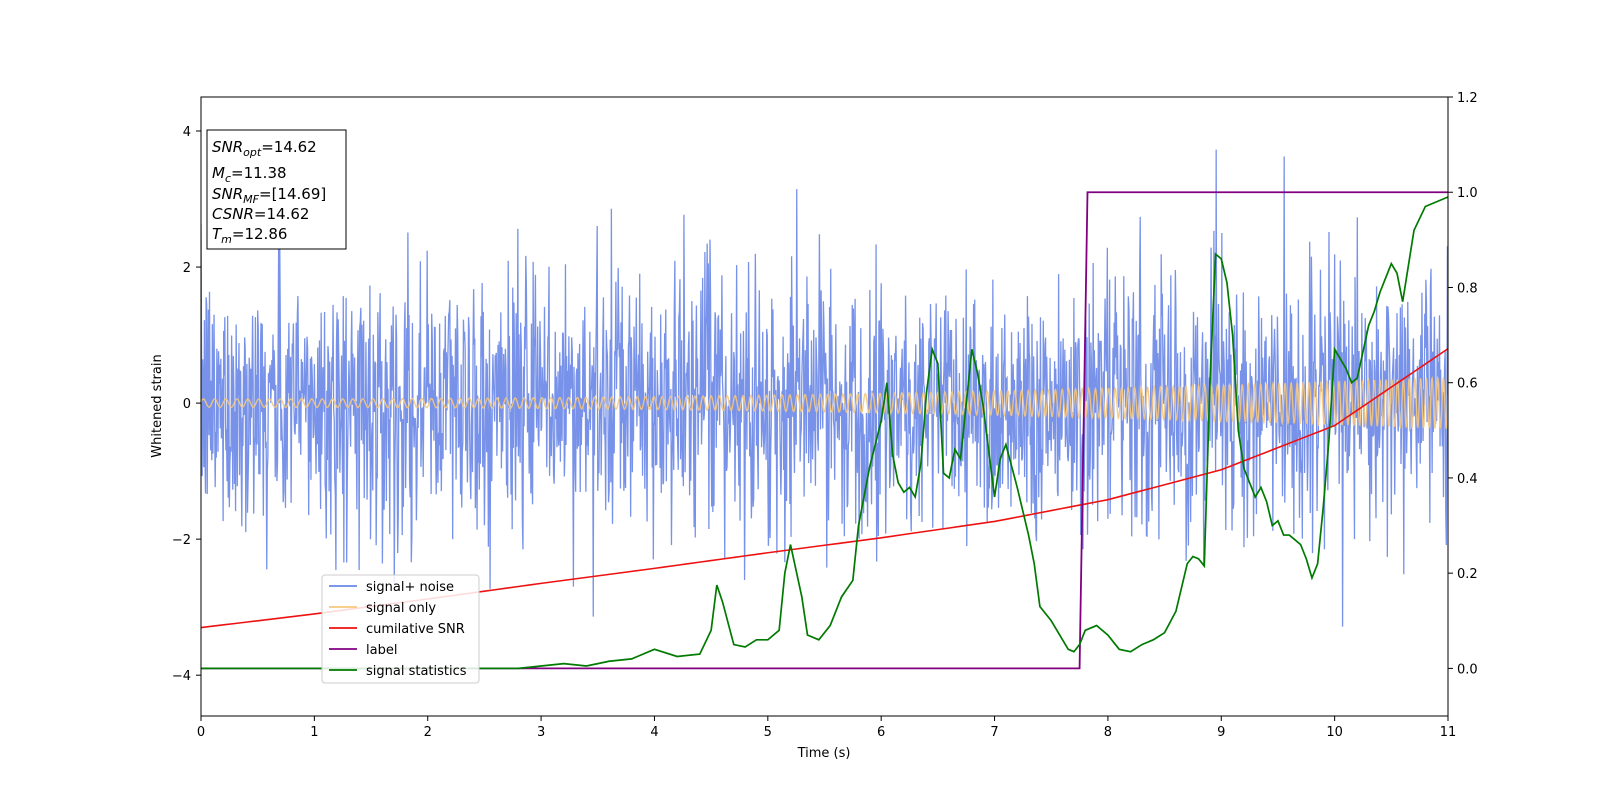 This screenshot has height=800, width=1600. Describe the element at coordinates (187, 268) in the screenshot. I see `y-tick-label-left: 2` at that location.